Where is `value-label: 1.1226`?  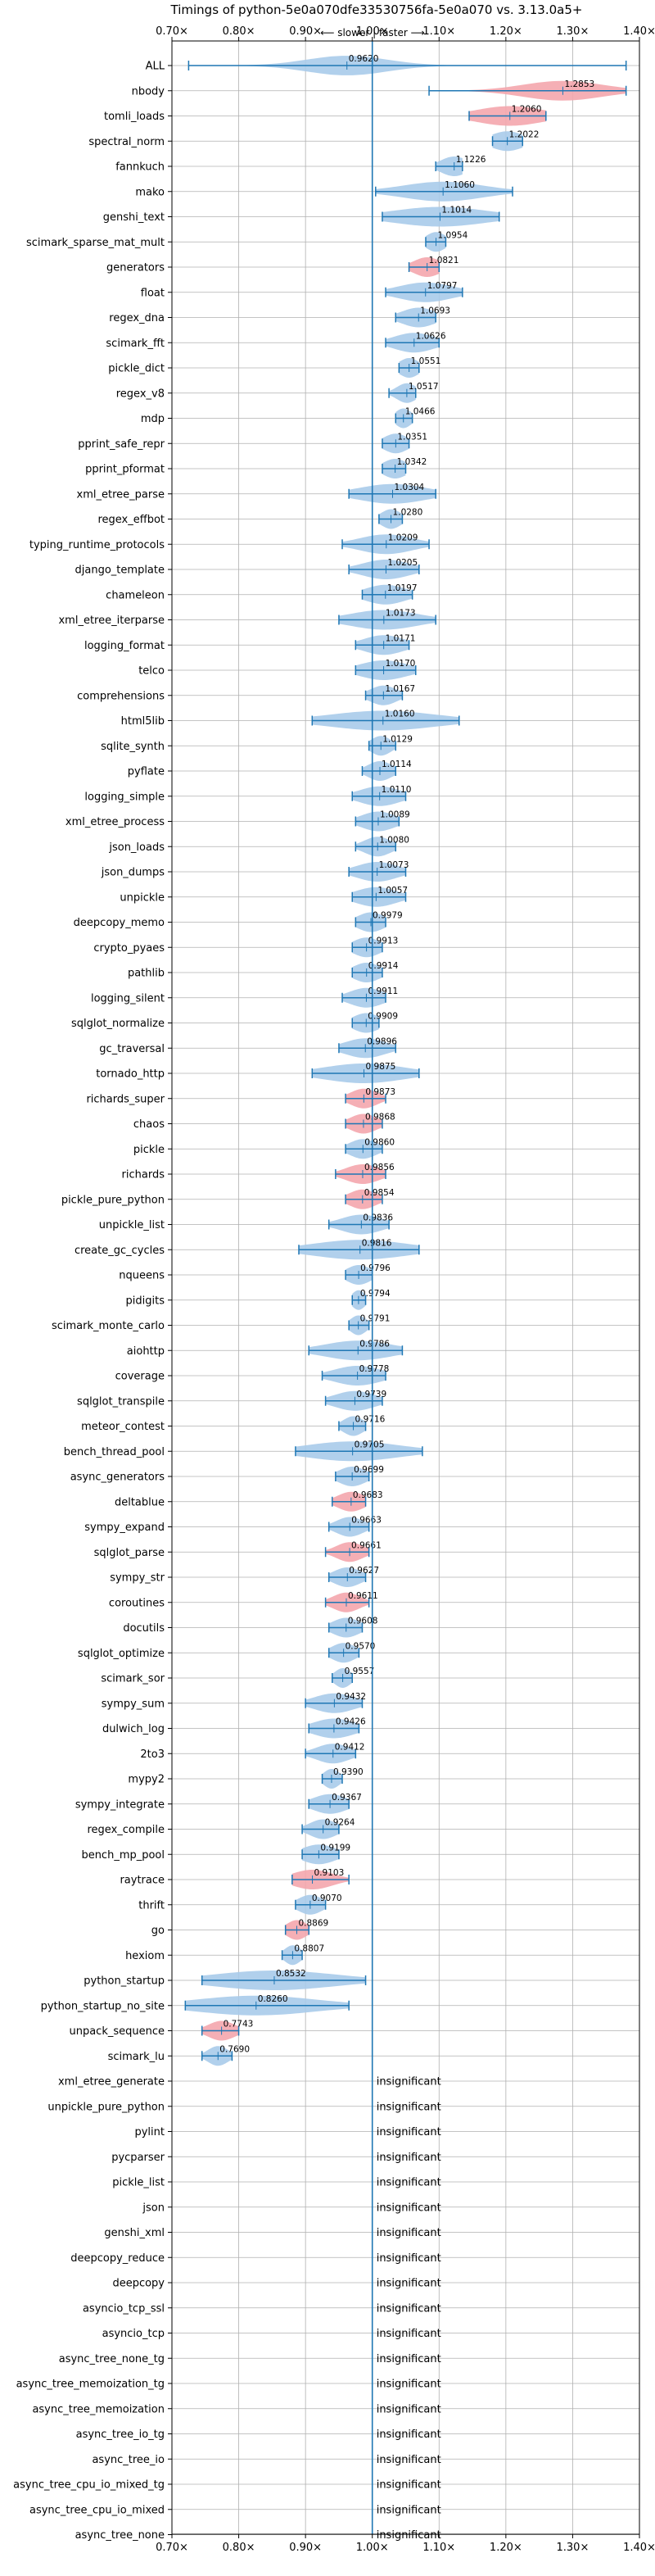 value-label: 1.1226 is located at coordinates (471, 160).